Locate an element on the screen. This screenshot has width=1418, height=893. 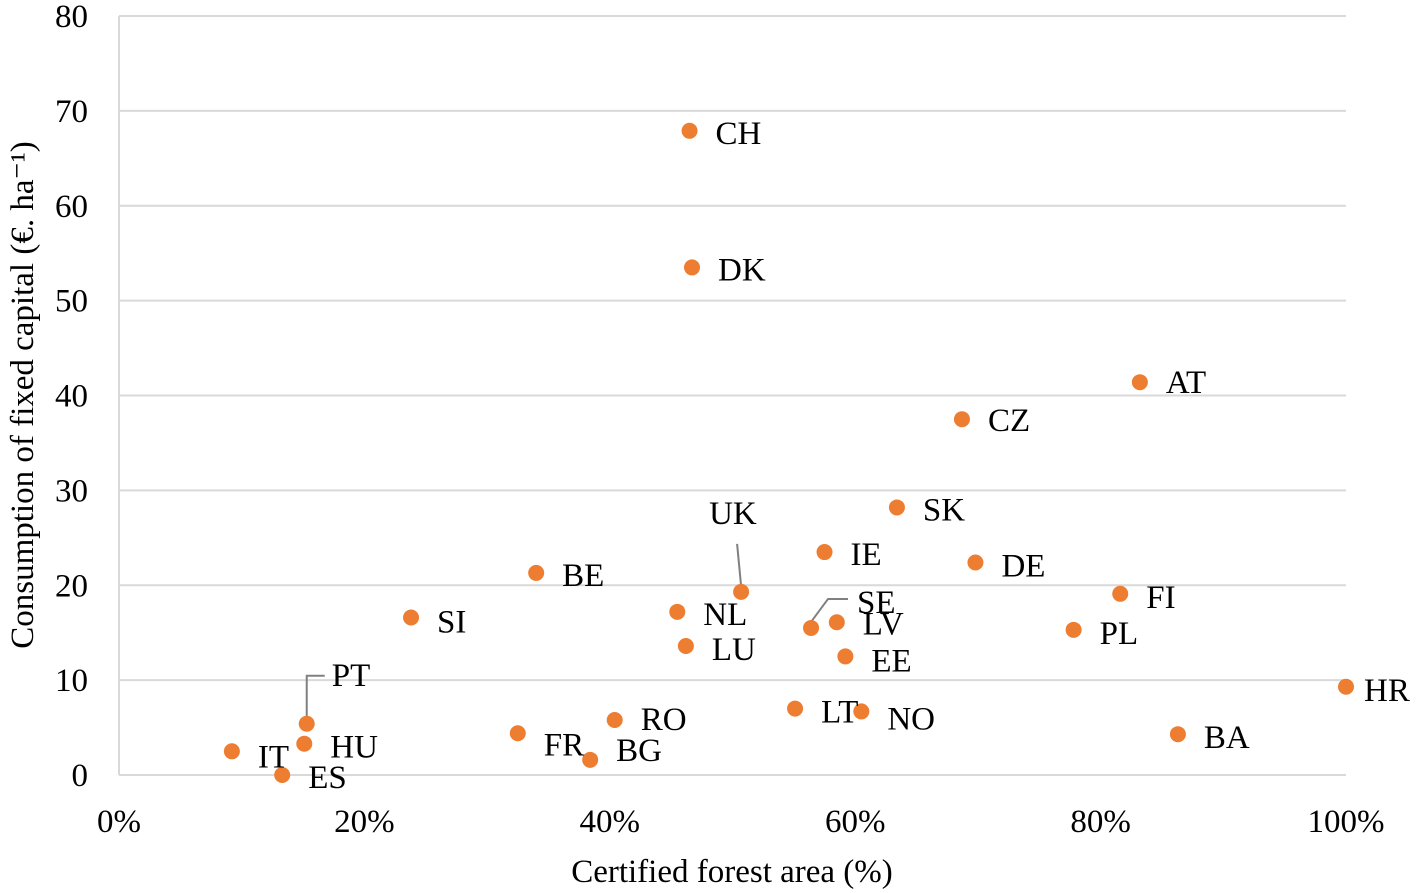
data-label-be: BE is located at coordinates (583, 576).